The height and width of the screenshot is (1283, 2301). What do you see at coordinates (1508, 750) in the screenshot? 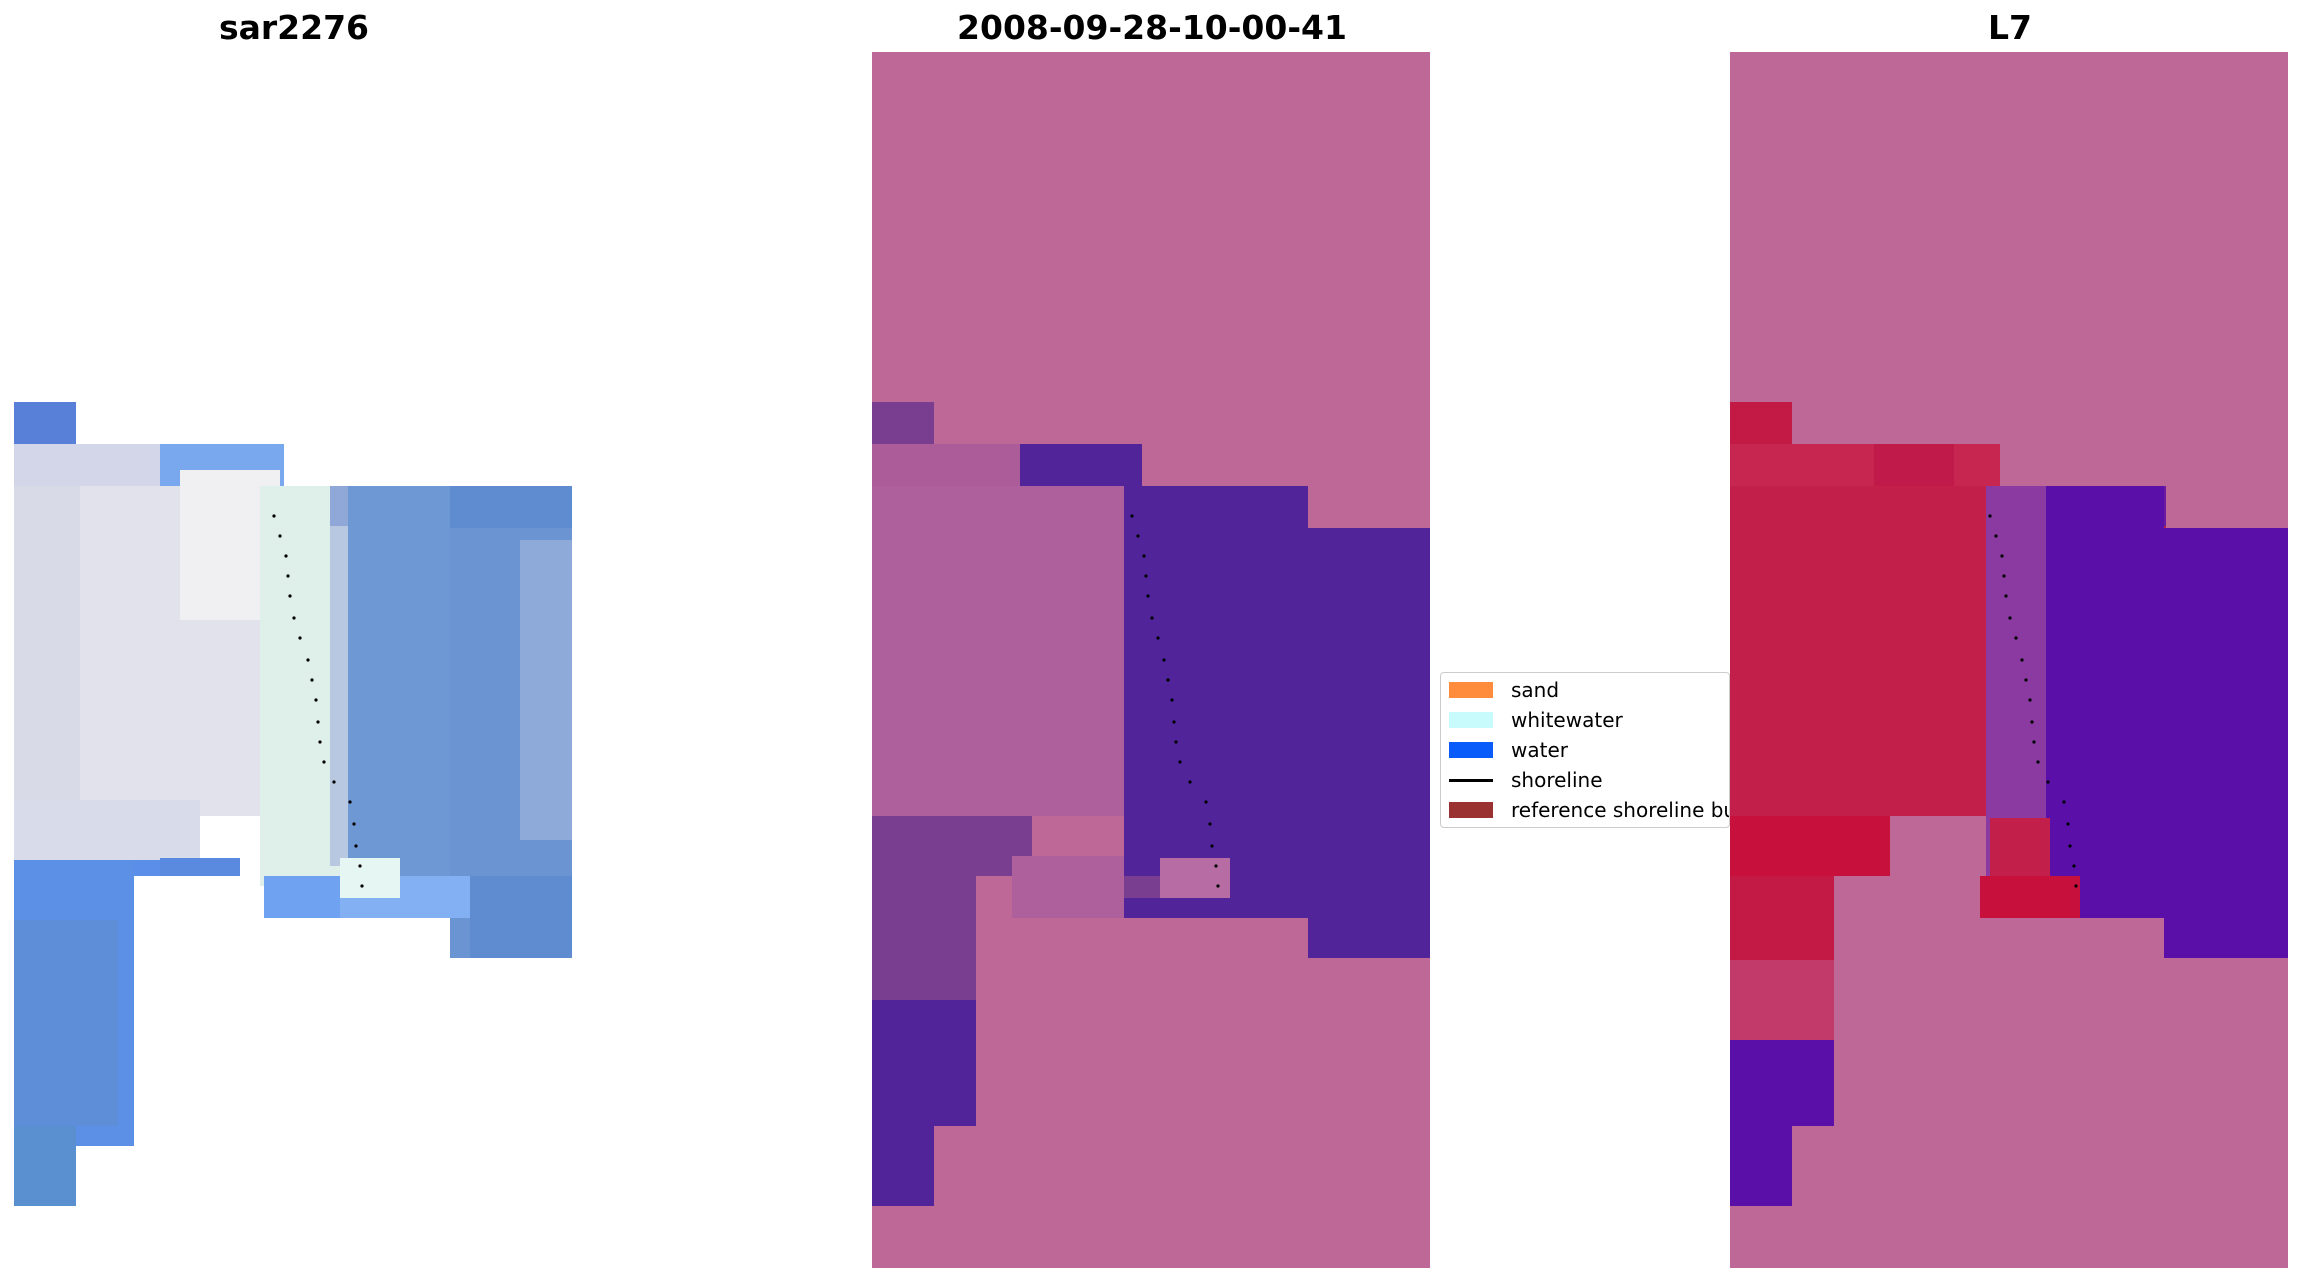
I see `legend-item-water: water` at bounding box center [1508, 750].